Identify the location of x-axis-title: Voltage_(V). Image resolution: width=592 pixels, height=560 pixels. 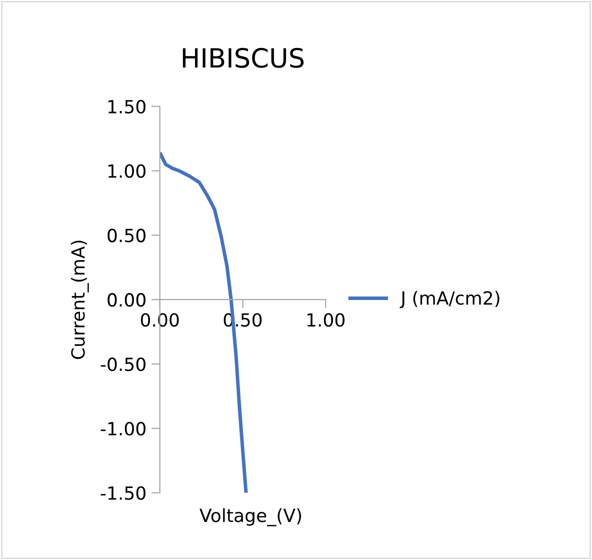
(251, 517).